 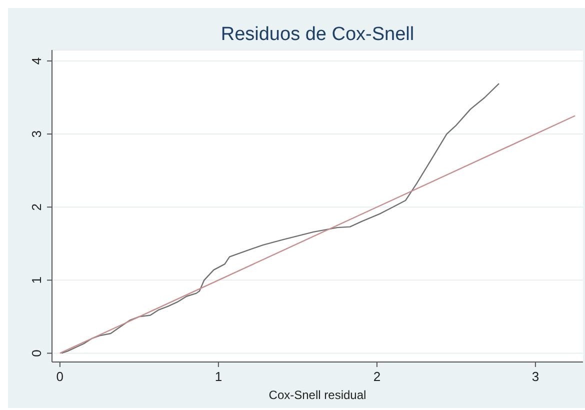 I want to click on y-tick-label: 2, so click(x=36, y=207).